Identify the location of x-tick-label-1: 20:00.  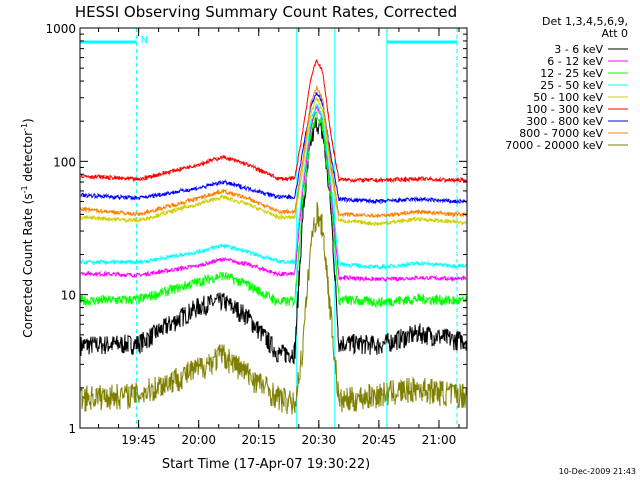
(198, 440).